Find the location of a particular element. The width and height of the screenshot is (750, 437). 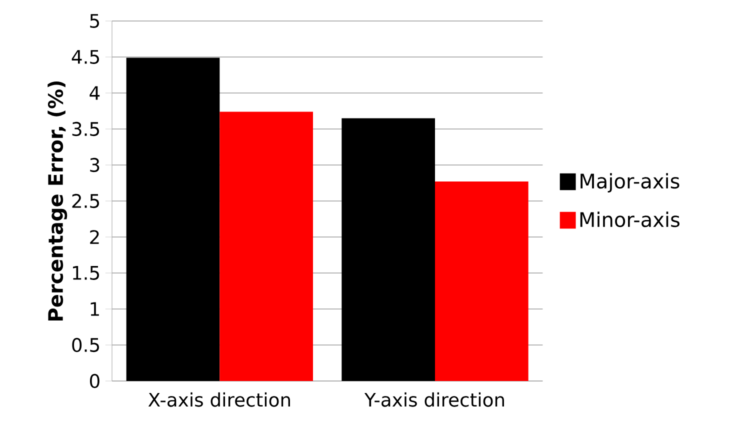

y-tick-label: 0 is located at coordinates (95, 381).